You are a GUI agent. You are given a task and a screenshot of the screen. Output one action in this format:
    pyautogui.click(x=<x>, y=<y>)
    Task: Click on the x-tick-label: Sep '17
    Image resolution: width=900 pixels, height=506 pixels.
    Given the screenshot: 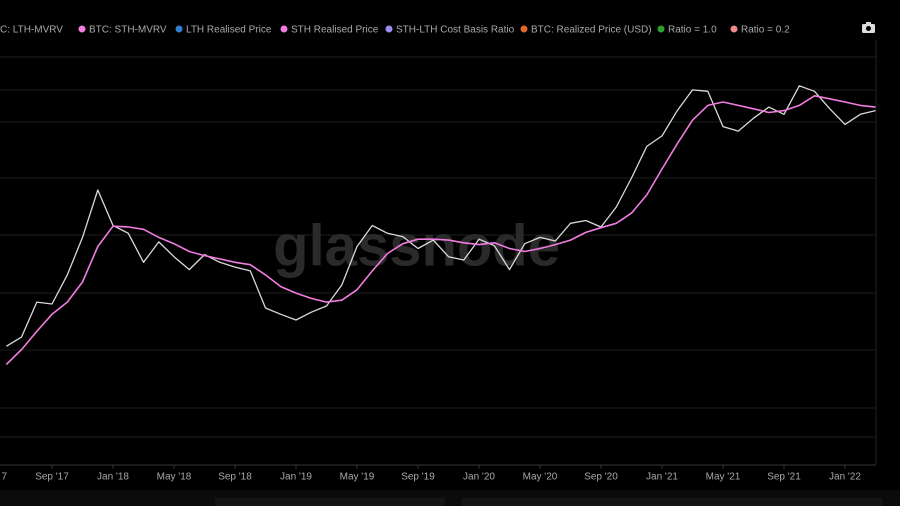 What is the action you would take?
    pyautogui.click(x=52, y=477)
    